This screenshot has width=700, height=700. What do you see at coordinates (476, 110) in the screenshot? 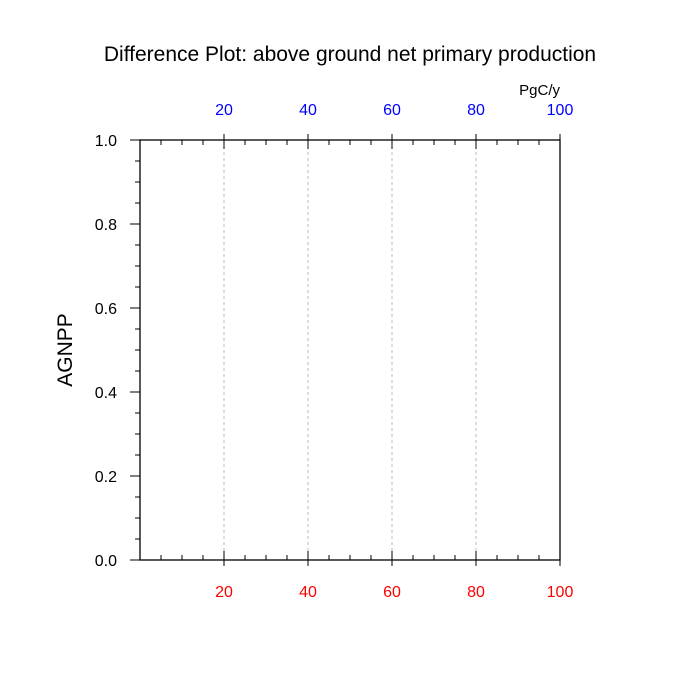
I see `x-tick-label-top: 80` at bounding box center [476, 110].